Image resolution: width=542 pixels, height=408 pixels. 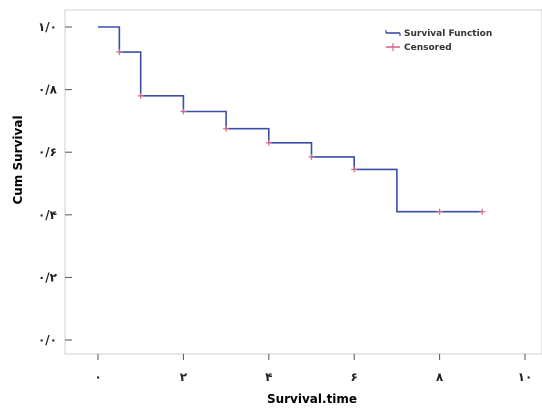 What do you see at coordinates (312, 399) in the screenshot?
I see `x-axis-title: Survival.time` at bounding box center [312, 399].